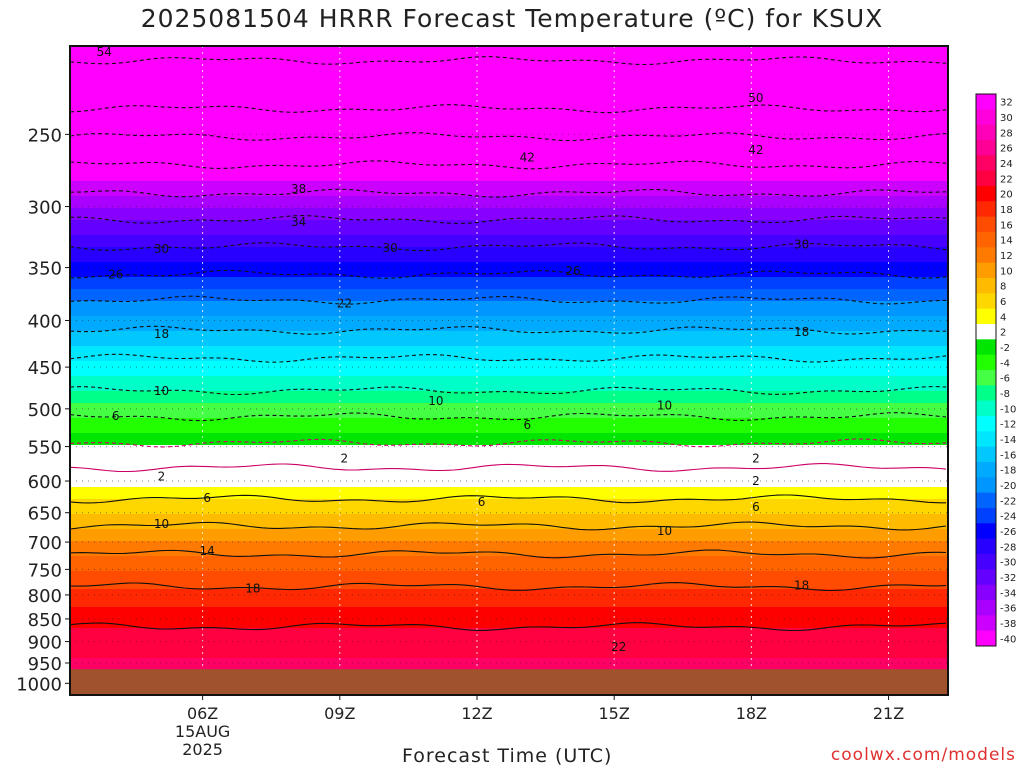 The height and width of the screenshot is (768, 1024). I want to click on colorbar-label: -12, so click(1008, 425).